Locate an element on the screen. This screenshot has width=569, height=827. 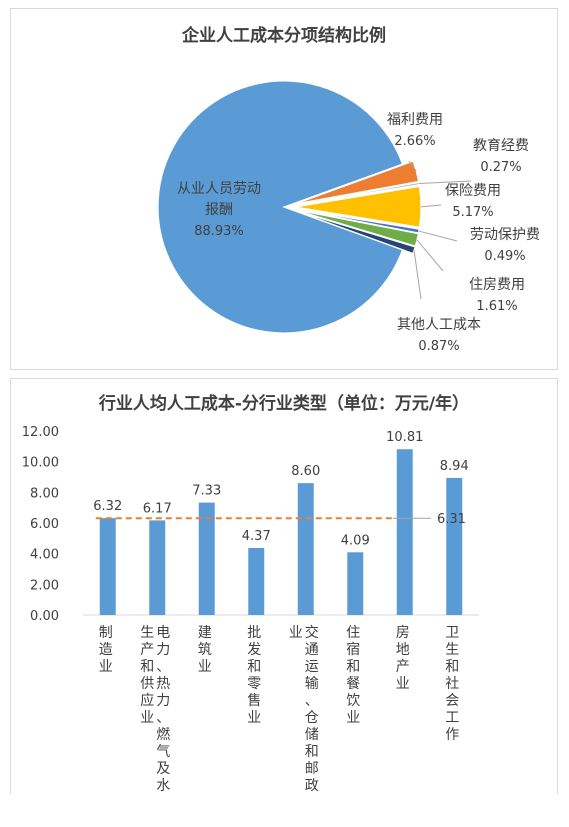
x-category-label: 零 is located at coordinates (254, 684).